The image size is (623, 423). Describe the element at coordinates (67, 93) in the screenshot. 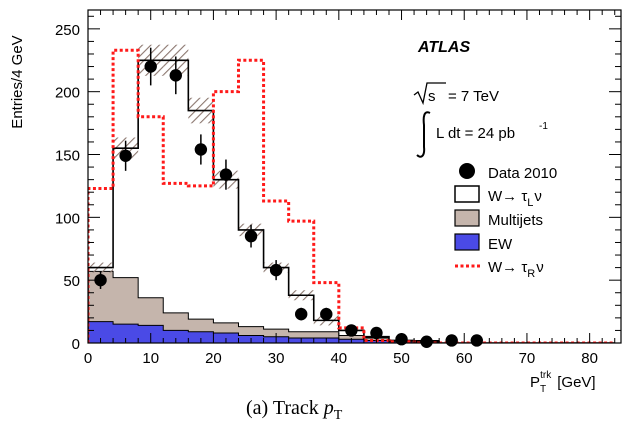

I see `y-tick-label: 200` at that location.